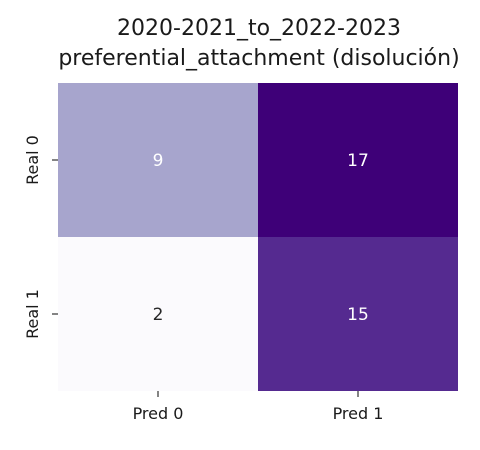 This screenshot has height=450, width=480. Describe the element at coordinates (358, 413) in the screenshot. I see `x-tick-label-1: Pred 1` at that location.